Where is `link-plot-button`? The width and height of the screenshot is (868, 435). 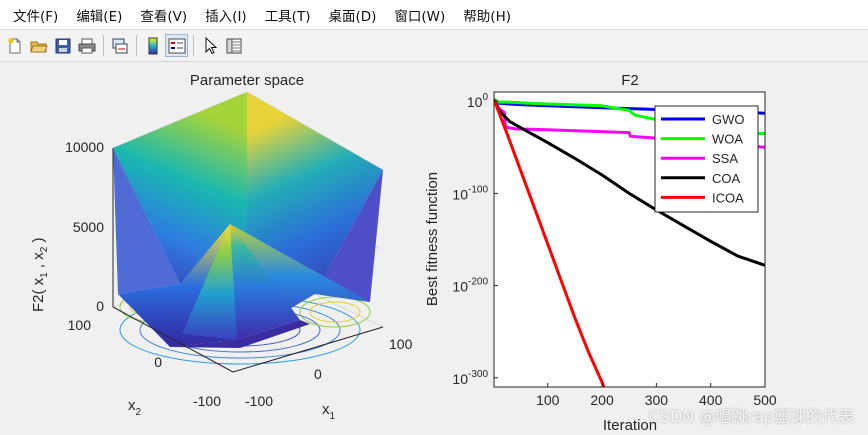 link-plot-button is located at coordinates (119, 45).